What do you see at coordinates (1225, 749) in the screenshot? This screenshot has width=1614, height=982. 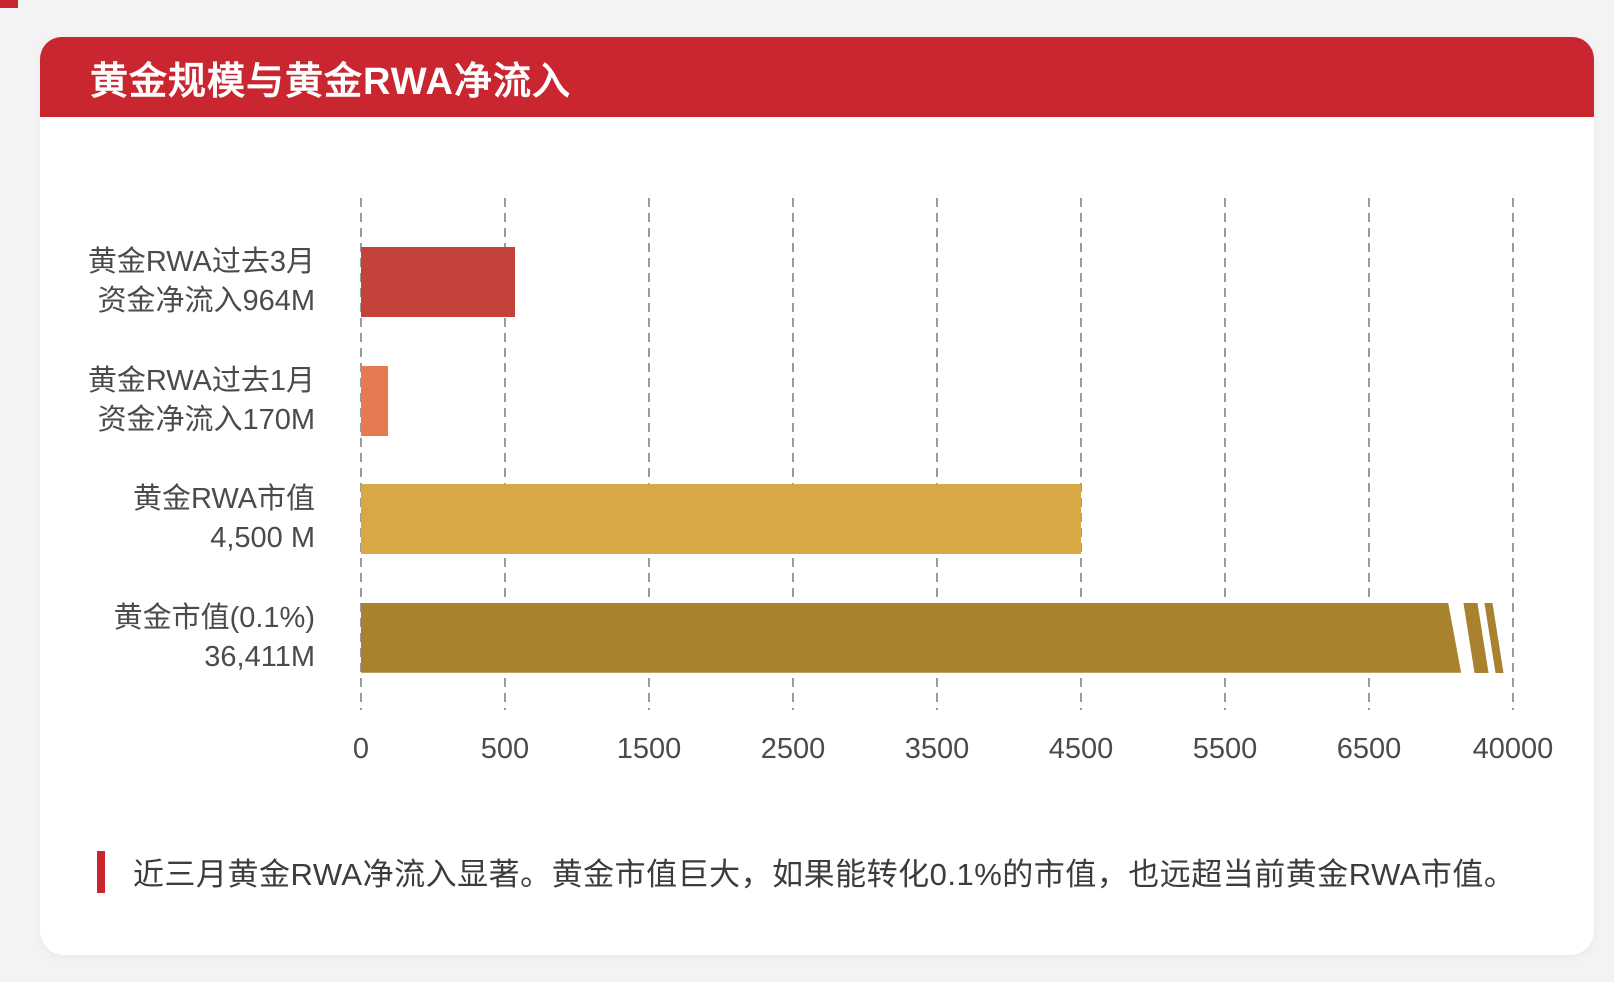 I see `axis-tick-label: 5500` at bounding box center [1225, 749].